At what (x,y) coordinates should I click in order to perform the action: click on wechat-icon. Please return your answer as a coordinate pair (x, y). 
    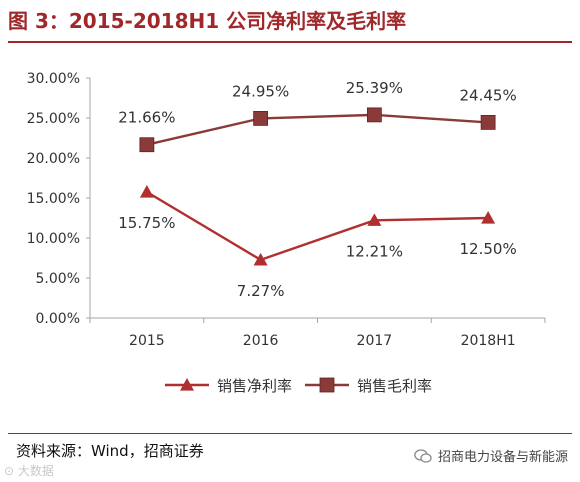
    Looking at the image, I should click on (423, 455).